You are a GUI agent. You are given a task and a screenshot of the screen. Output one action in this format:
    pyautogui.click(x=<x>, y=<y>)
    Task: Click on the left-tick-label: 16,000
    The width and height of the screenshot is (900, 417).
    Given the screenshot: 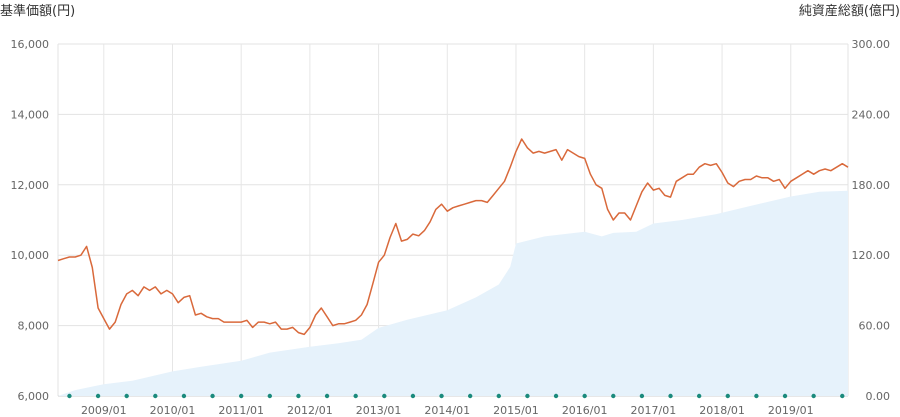 What is the action you would take?
    pyautogui.click(x=30, y=44)
    